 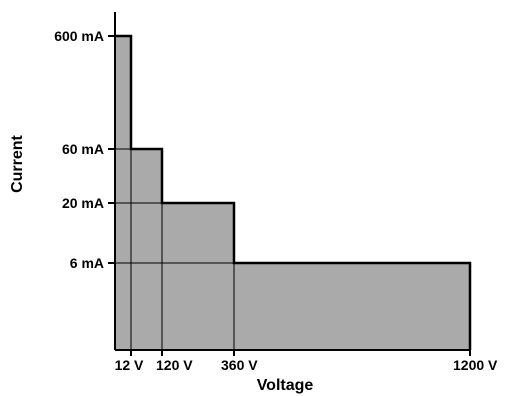 I want to click on y-tick-label-2: 60 mA, so click(x=83, y=149).